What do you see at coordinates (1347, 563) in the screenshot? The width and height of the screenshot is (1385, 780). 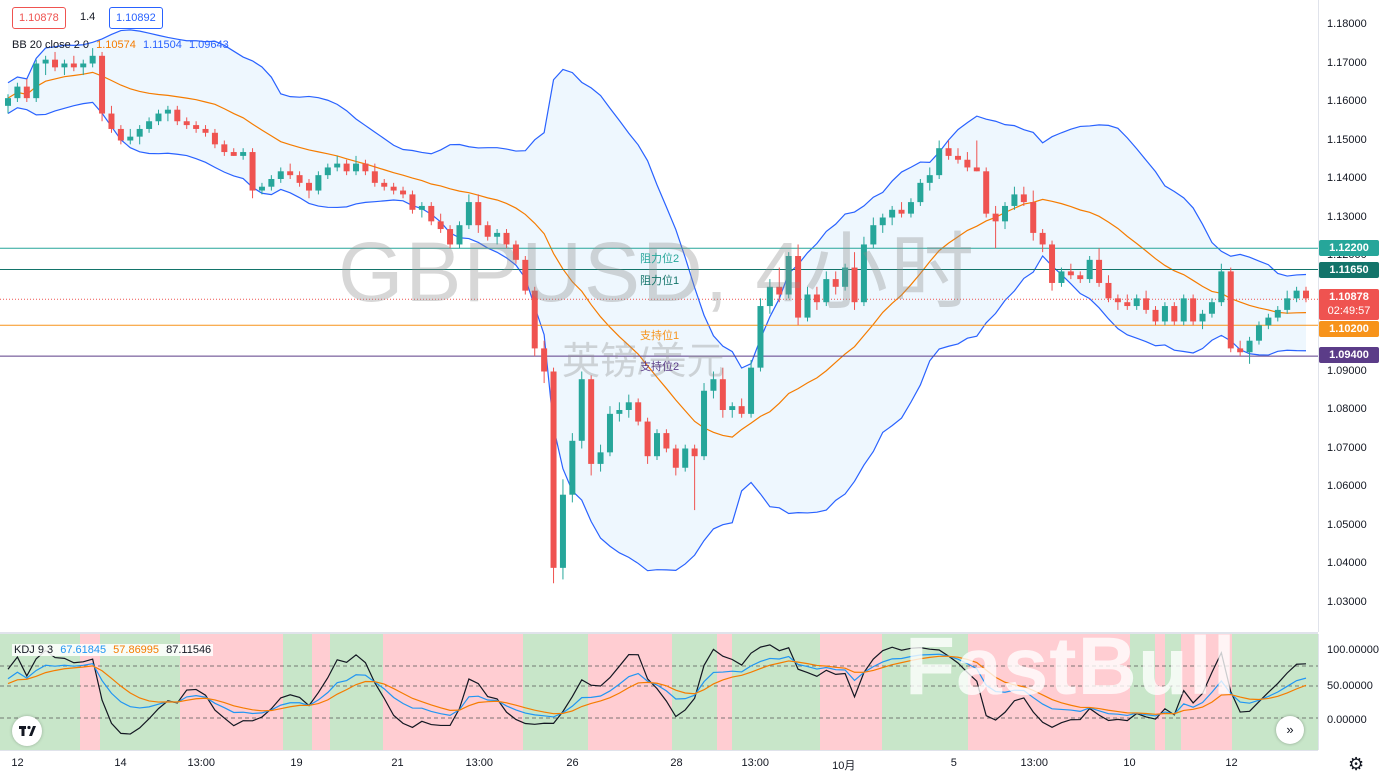 I see `price-axis-tick: 1.04000` at bounding box center [1347, 563].